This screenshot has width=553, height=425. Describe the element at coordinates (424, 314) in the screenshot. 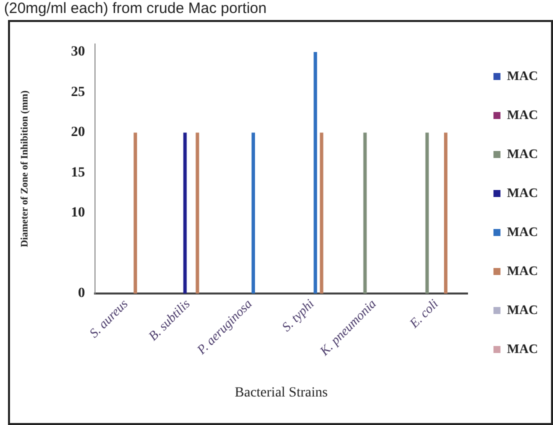

I see `x-tick-label: E. coli` at that location.